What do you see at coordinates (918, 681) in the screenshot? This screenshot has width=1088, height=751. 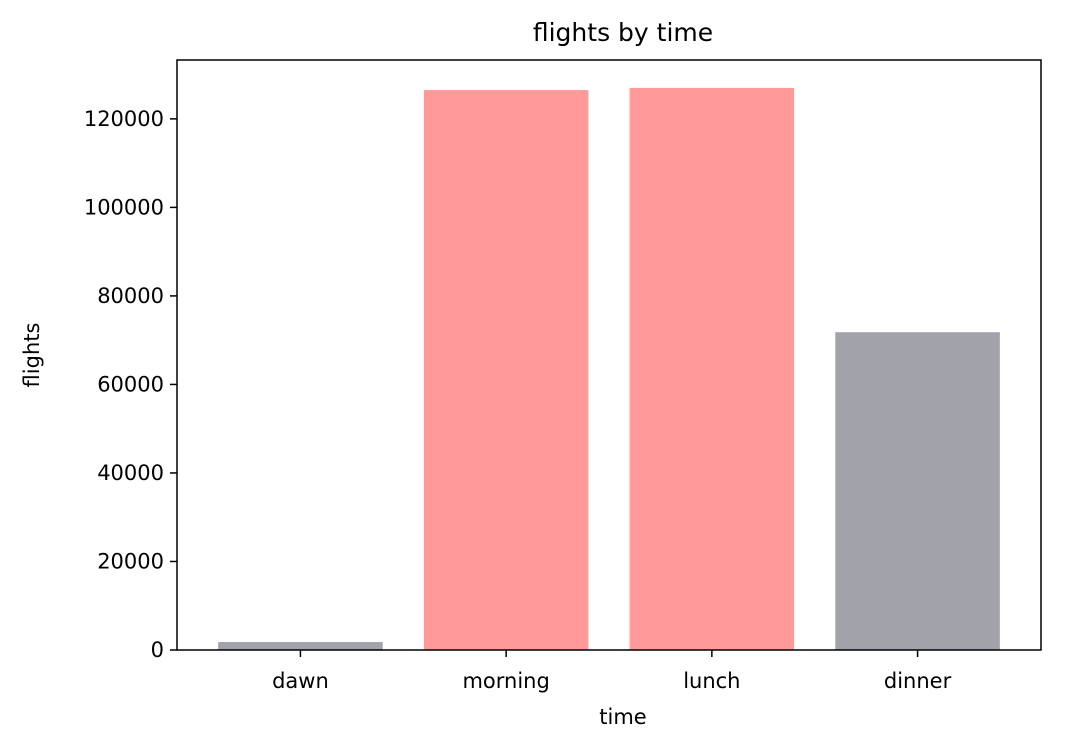 I see `x-tick-label-dinner: dinner` at bounding box center [918, 681].